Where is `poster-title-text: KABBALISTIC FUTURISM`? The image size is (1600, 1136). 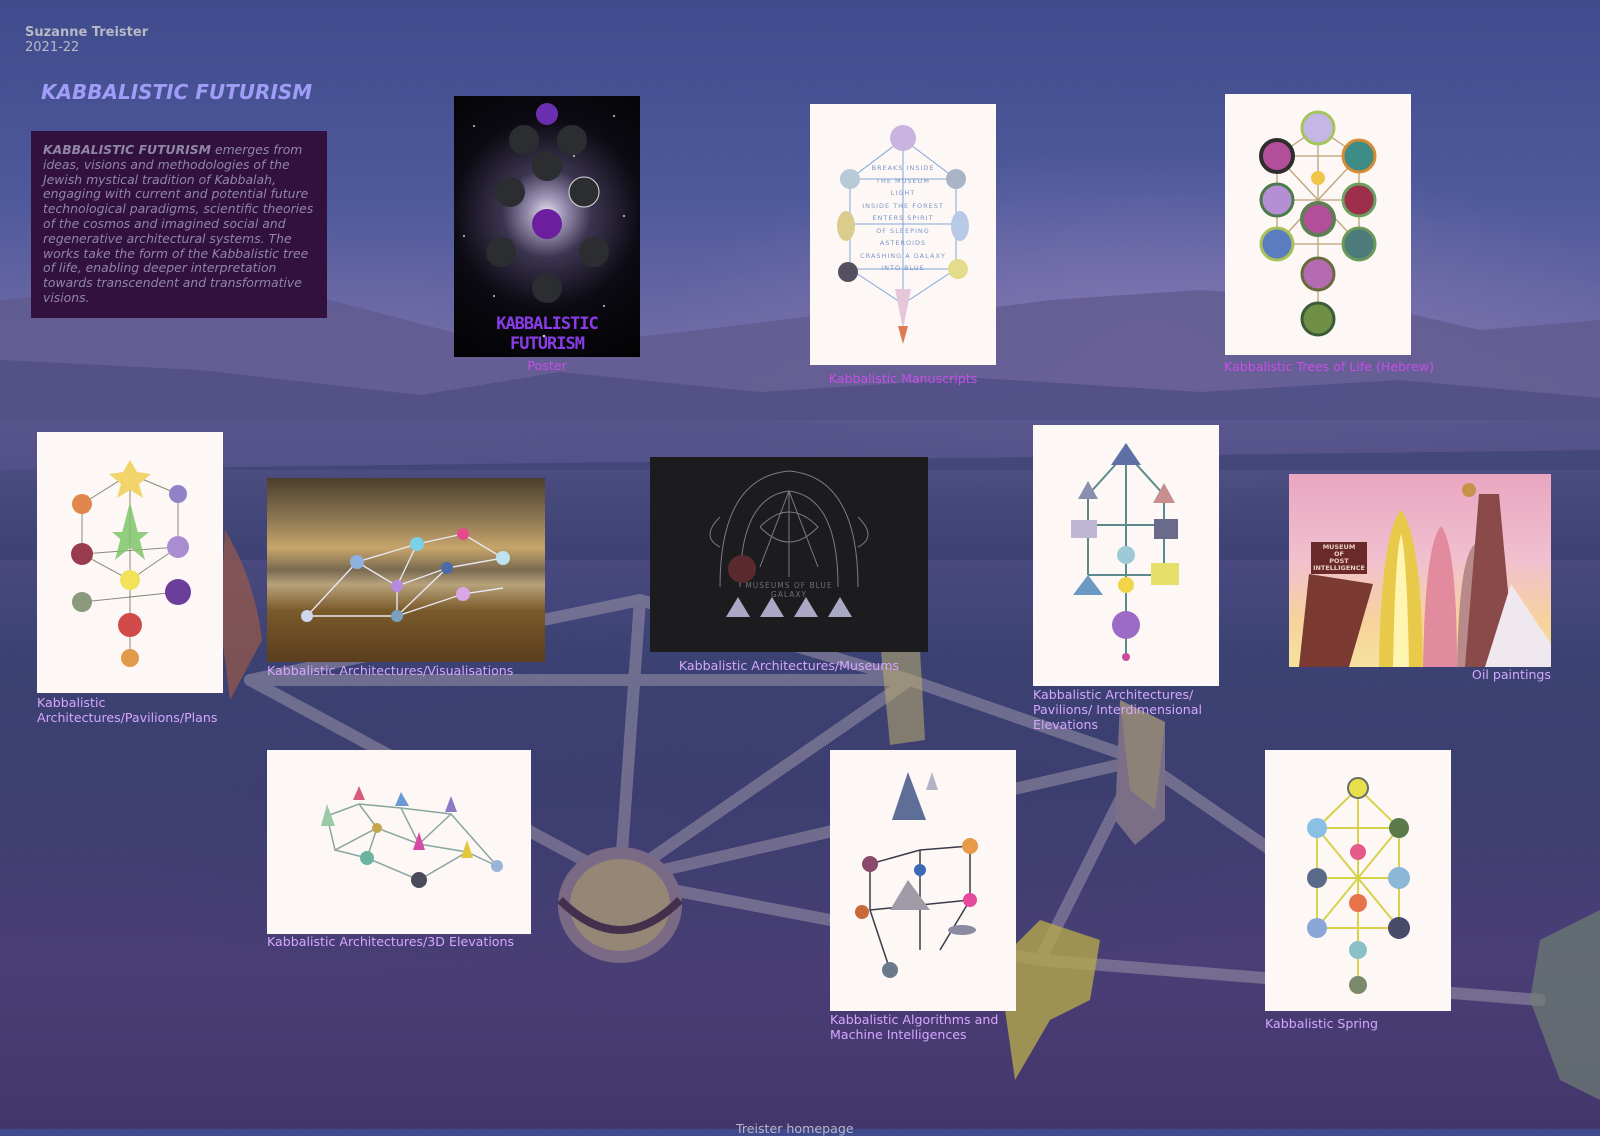
poster-title-text: KABBALISTIC FUTURISM is located at coordinates (547, 334).